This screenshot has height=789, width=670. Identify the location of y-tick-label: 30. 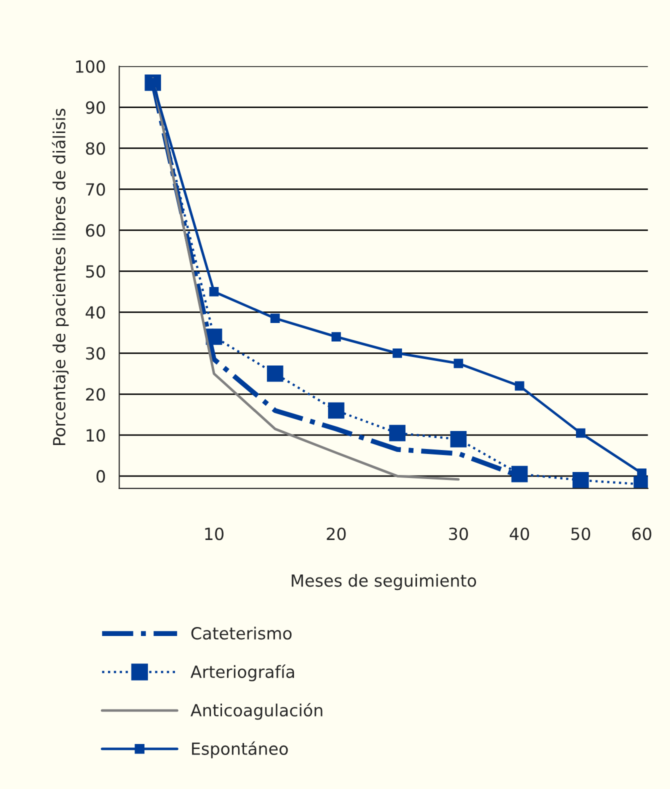
(95, 353).